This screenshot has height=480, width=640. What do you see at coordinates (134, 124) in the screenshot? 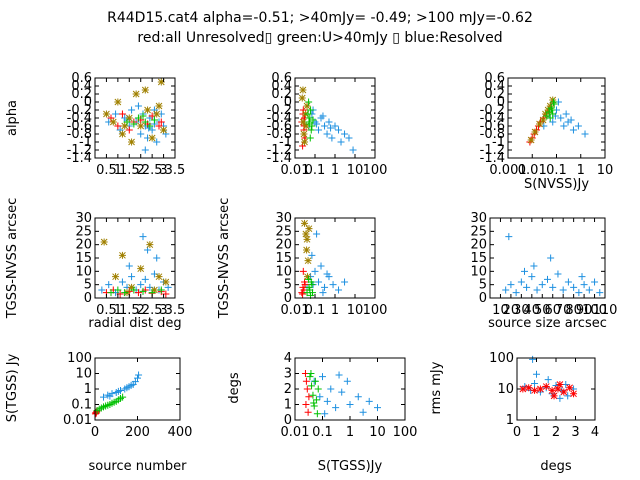
I see `chart1-series4-point6` at bounding box center [134, 124].